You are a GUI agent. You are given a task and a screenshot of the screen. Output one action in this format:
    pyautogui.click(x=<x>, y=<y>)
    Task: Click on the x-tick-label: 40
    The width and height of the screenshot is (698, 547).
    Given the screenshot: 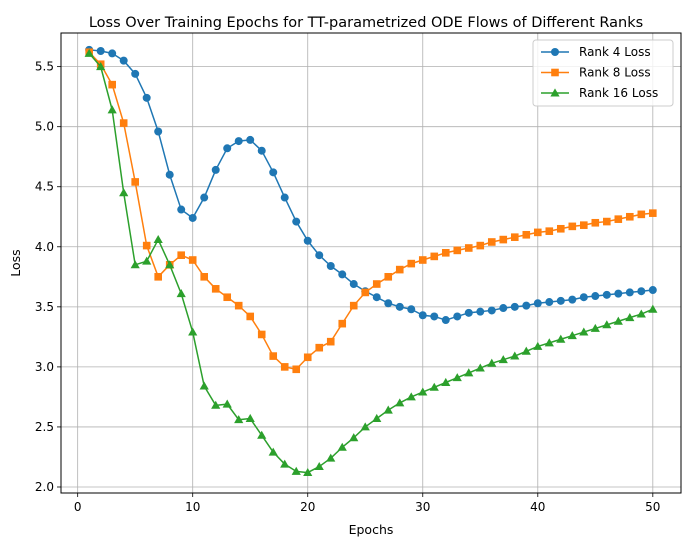 What is the action you would take?
    pyautogui.click(x=537, y=507)
    